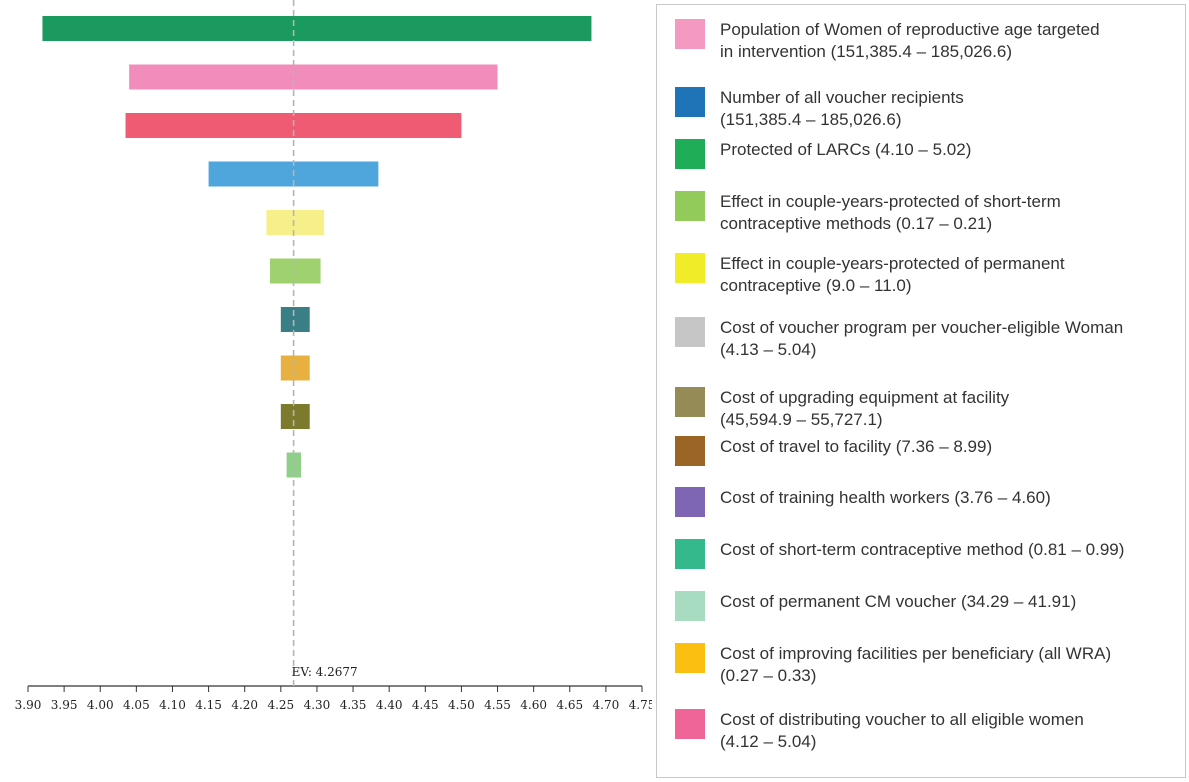 The width and height of the screenshot is (1189, 782). I want to click on x-tick-label: 4.20, so click(244, 705).